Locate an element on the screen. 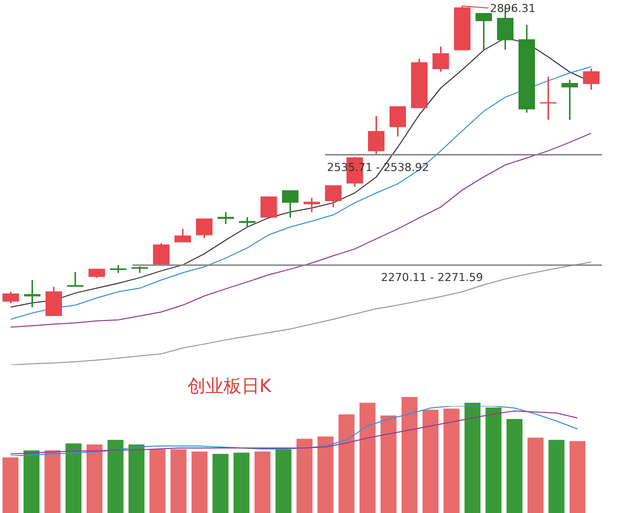 This screenshot has height=513, width=640. annotation: 2270.11 - 2271.59 is located at coordinates (432, 277).